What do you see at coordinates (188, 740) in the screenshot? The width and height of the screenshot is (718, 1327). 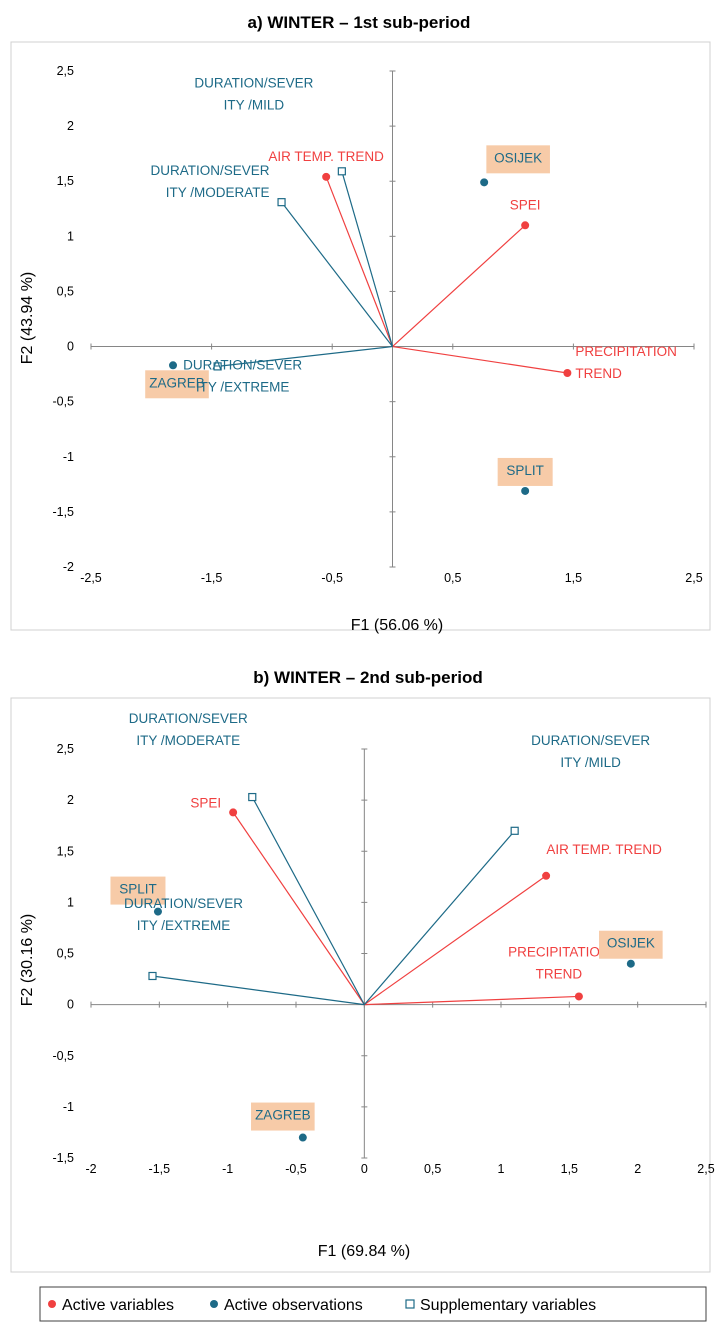 I see `point-label: ITY /MODERATE` at bounding box center [188, 740].